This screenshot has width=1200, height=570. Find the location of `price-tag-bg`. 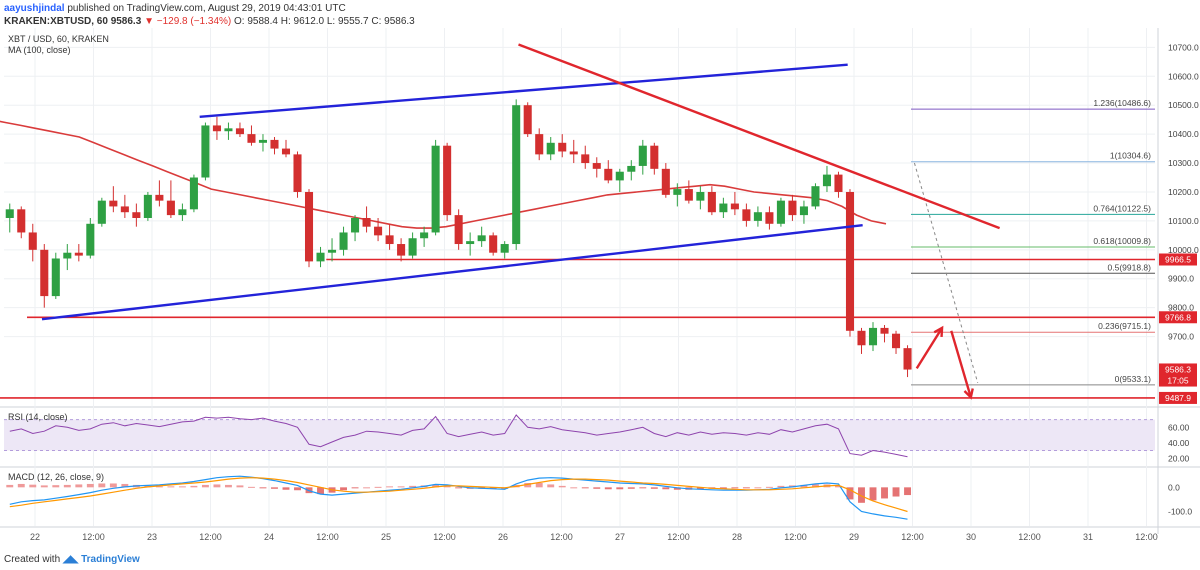

price-tag-bg is located at coordinates (1178, 380).